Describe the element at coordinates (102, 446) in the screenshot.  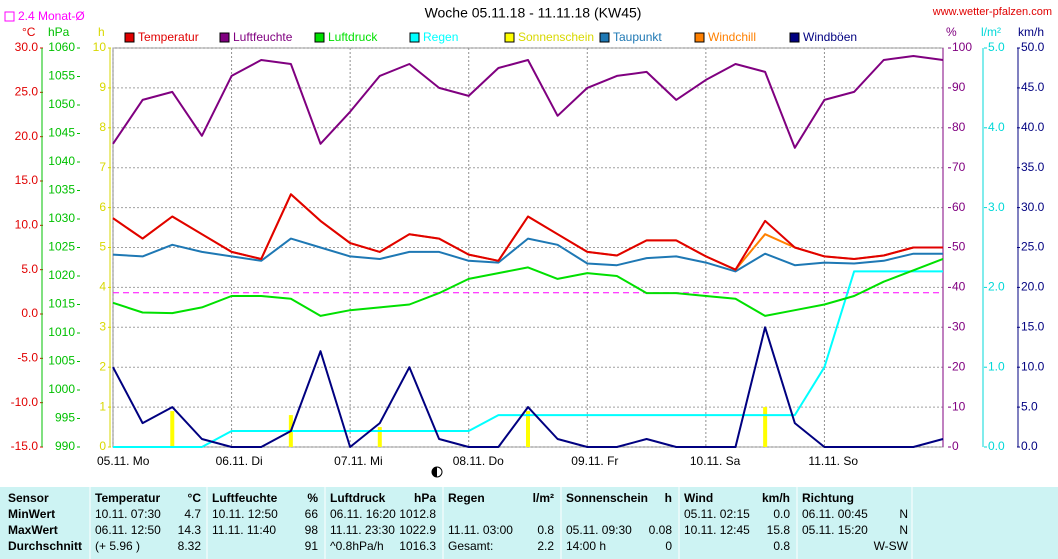
I see `y-tick-label: 0` at that location.